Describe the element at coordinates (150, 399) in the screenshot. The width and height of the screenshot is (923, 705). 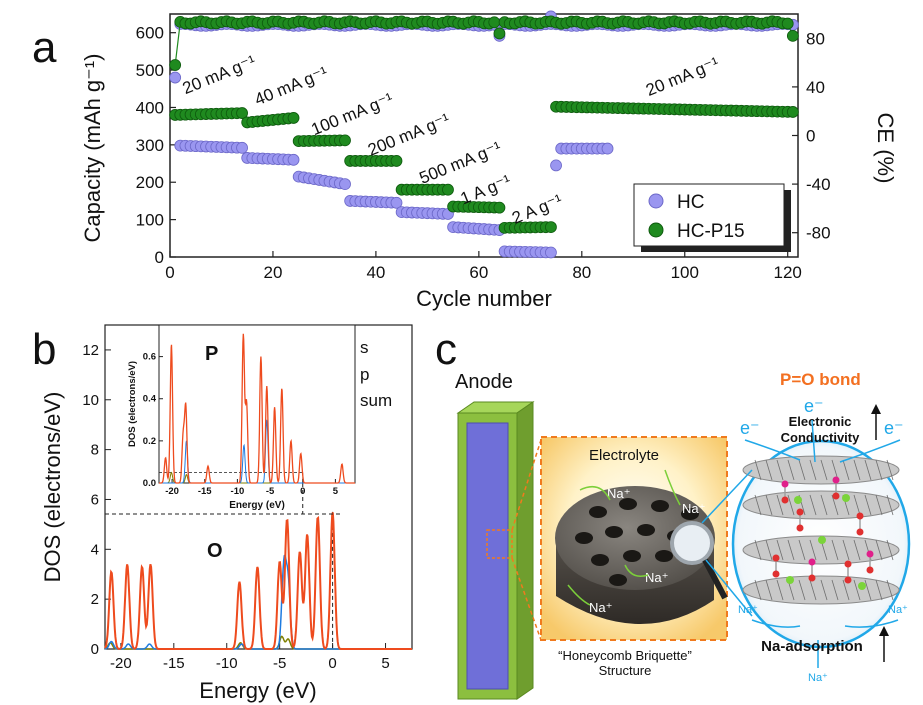
I see `inset-y-tick-label: 0.4` at that location.